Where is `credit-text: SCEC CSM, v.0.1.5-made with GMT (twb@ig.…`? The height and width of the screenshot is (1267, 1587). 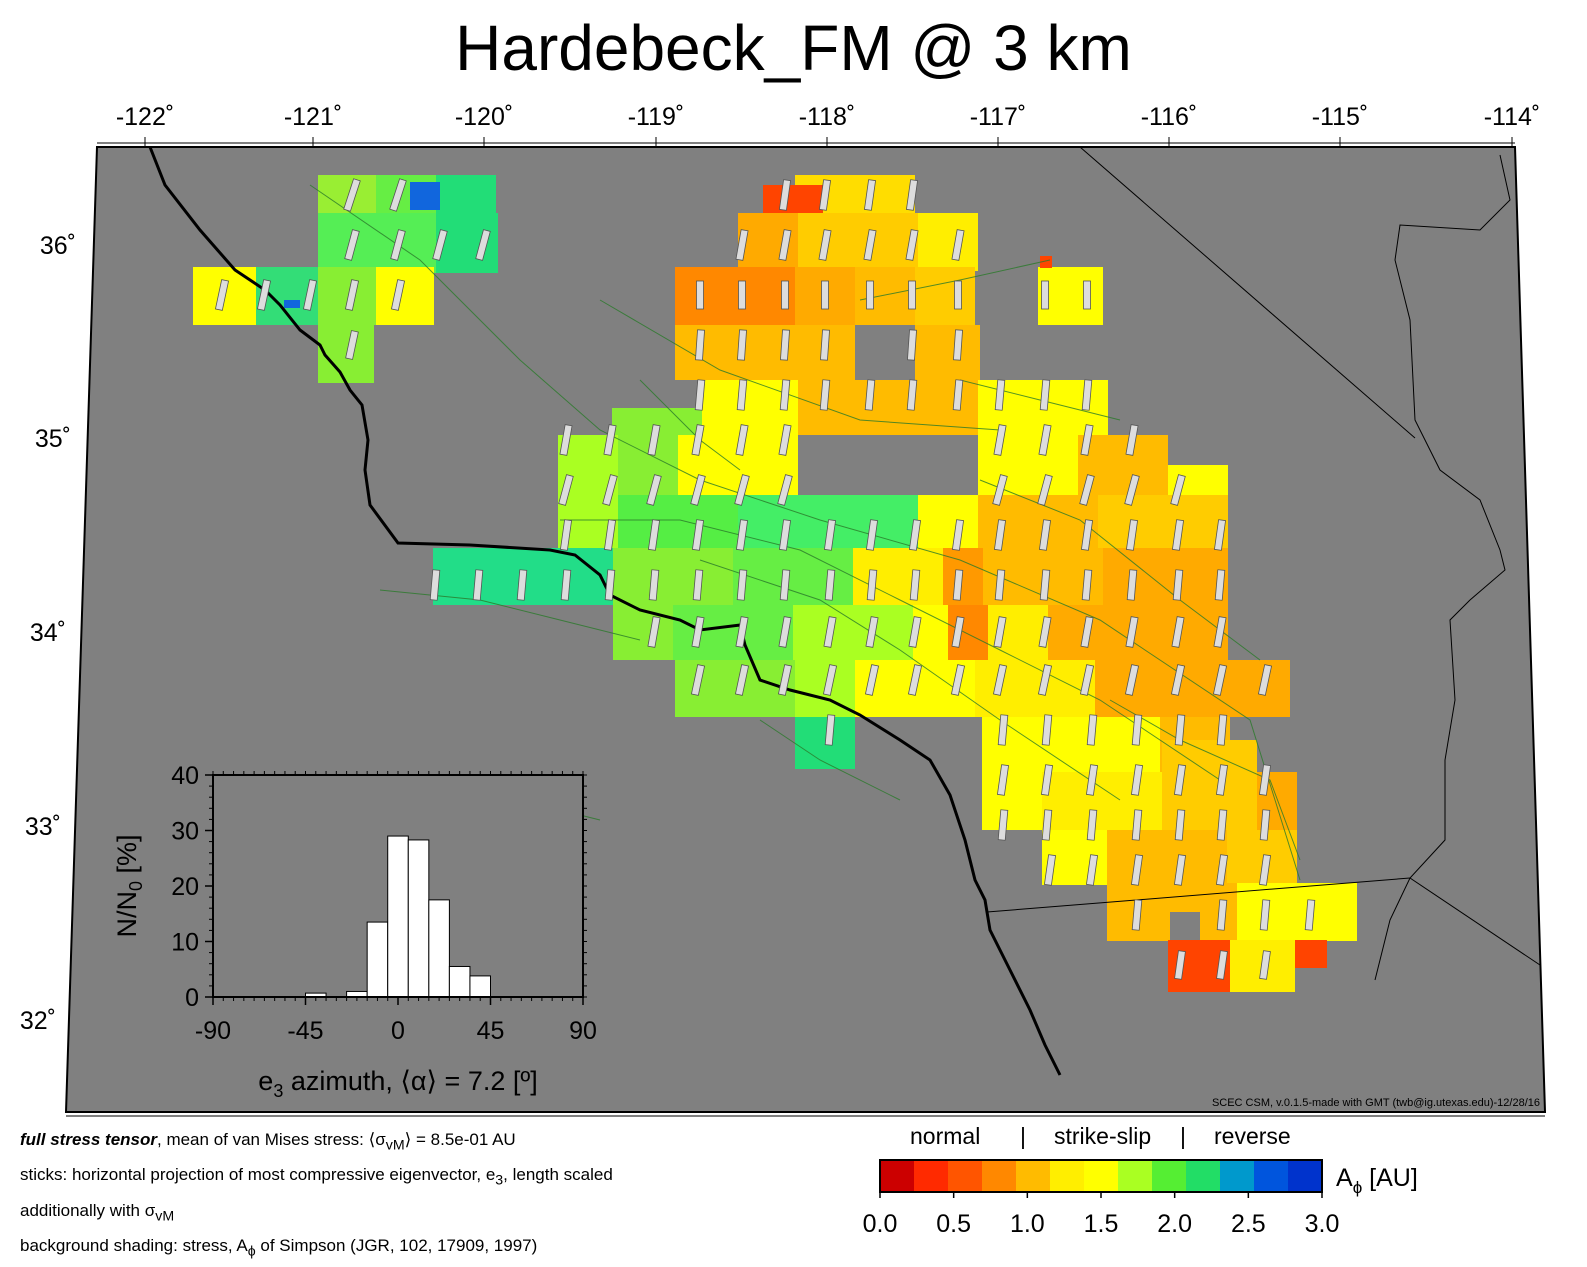
credit-text: SCEC CSM, v.0.1.5-made with GMT (twb@ig.… is located at coordinates (1376, 1103).